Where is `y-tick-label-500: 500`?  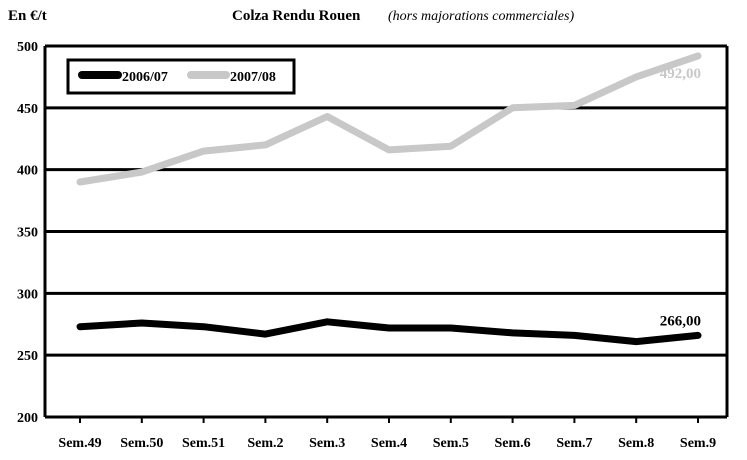 y-tick-label-500: 500 is located at coordinates (27, 47).